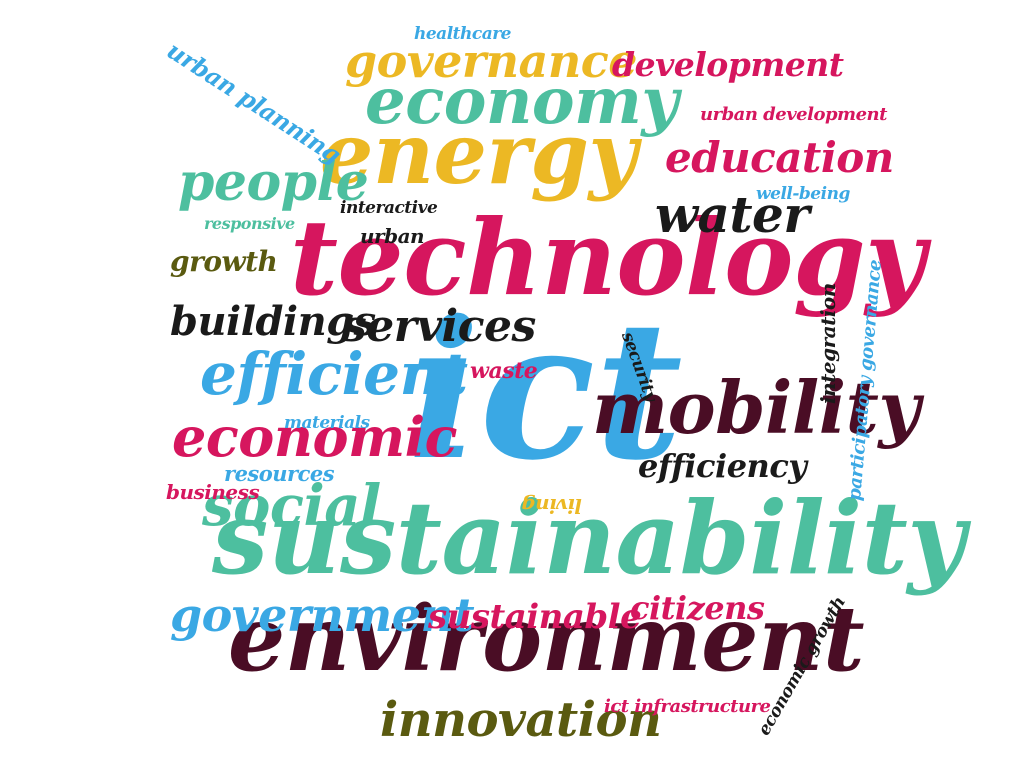 The width and height of the screenshot is (1024, 768). Describe the element at coordinates (697, 608) in the screenshot. I see `word-citizens: citizens` at that location.